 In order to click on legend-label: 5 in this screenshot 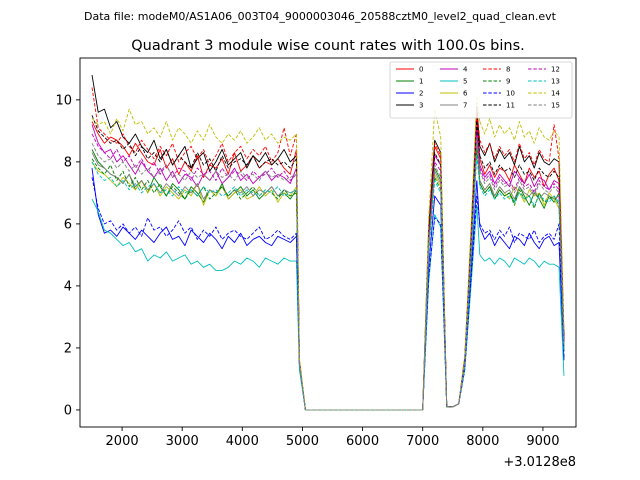, I will do `click(465, 82)`.